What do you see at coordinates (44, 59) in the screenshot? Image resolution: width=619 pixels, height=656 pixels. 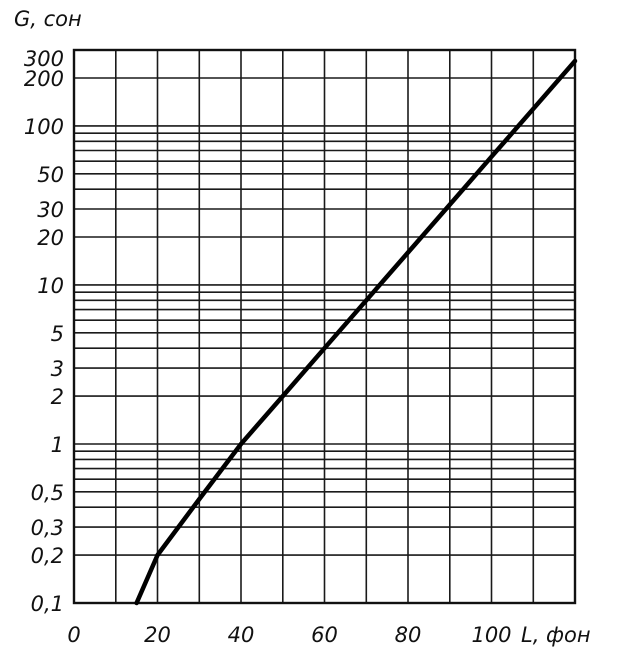 I see `y-tick-label: 300` at bounding box center [44, 59].